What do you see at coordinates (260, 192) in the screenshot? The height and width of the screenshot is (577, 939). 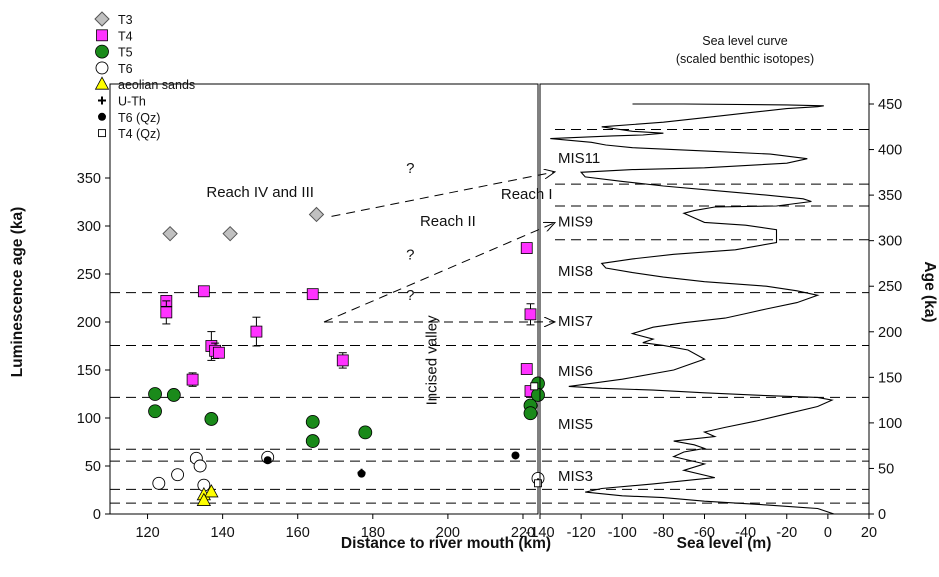 I see `annotation-0: Reach IV and III` at bounding box center [260, 192].